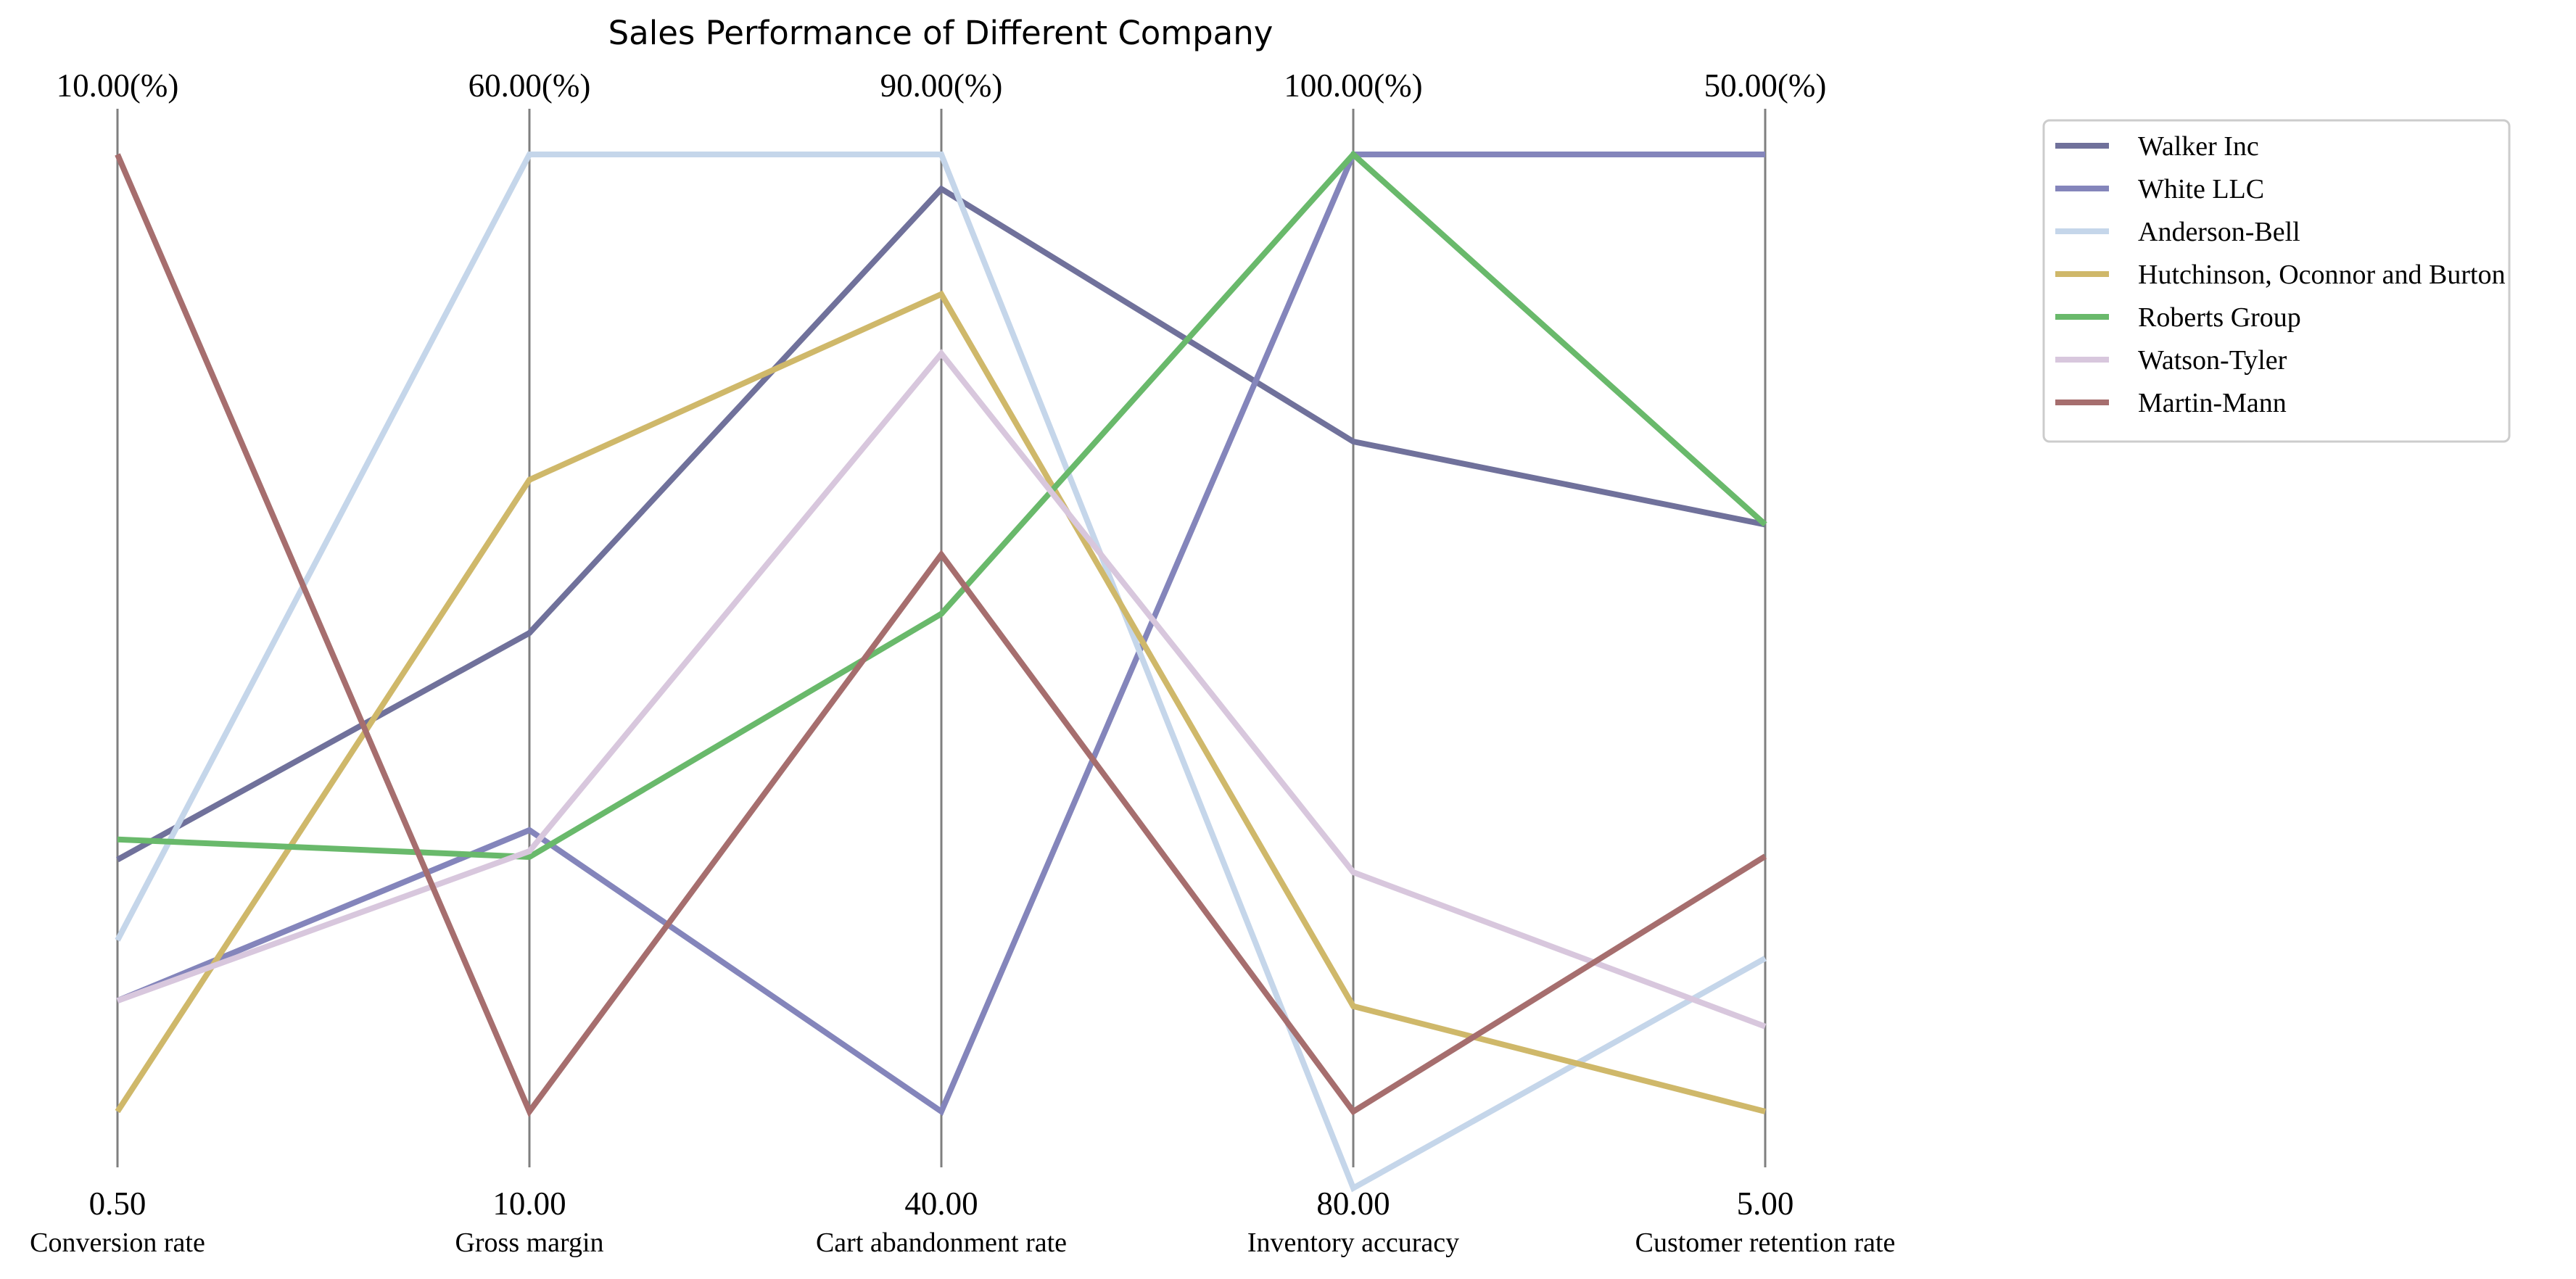 Image resolution: width=2576 pixels, height=1279 pixels. I want to click on chart-title: Sales Performance of Different Company, so click(940, 33).